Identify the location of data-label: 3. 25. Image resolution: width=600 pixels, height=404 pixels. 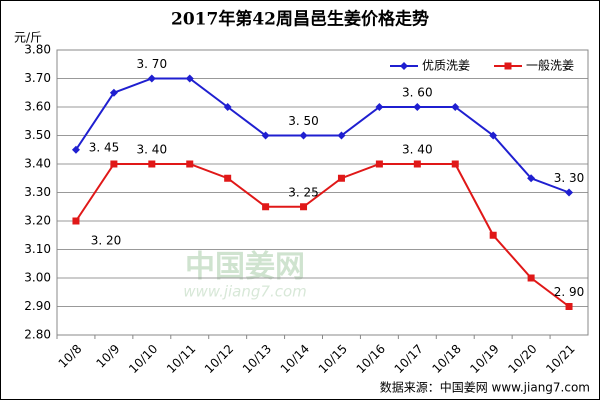
(303, 192).